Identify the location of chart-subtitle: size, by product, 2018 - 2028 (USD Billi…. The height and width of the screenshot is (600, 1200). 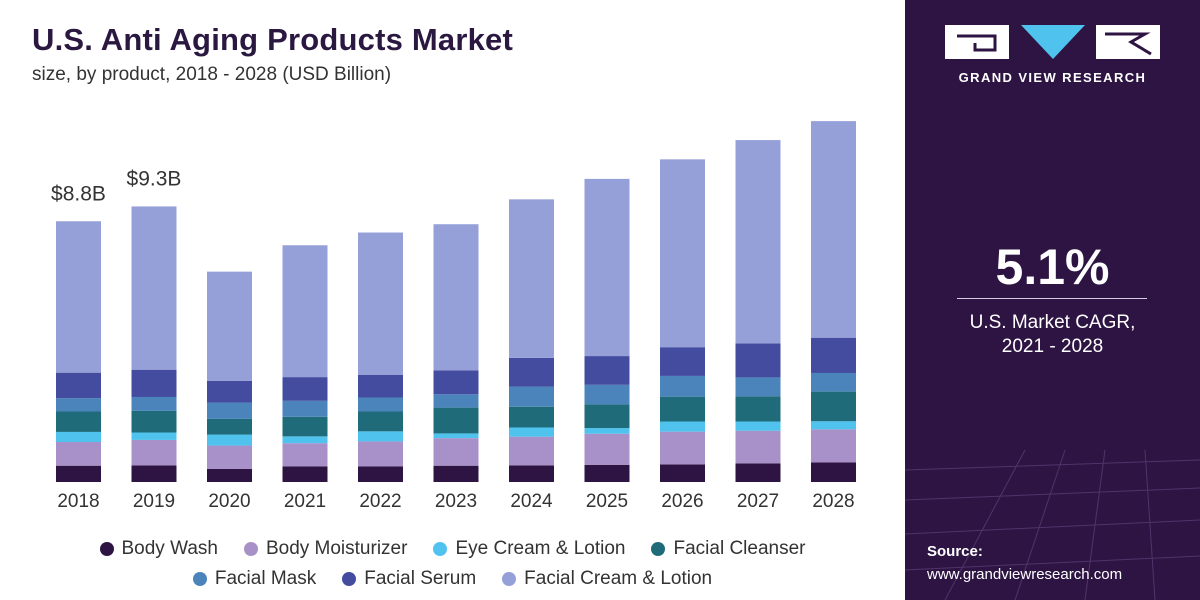
(212, 74).